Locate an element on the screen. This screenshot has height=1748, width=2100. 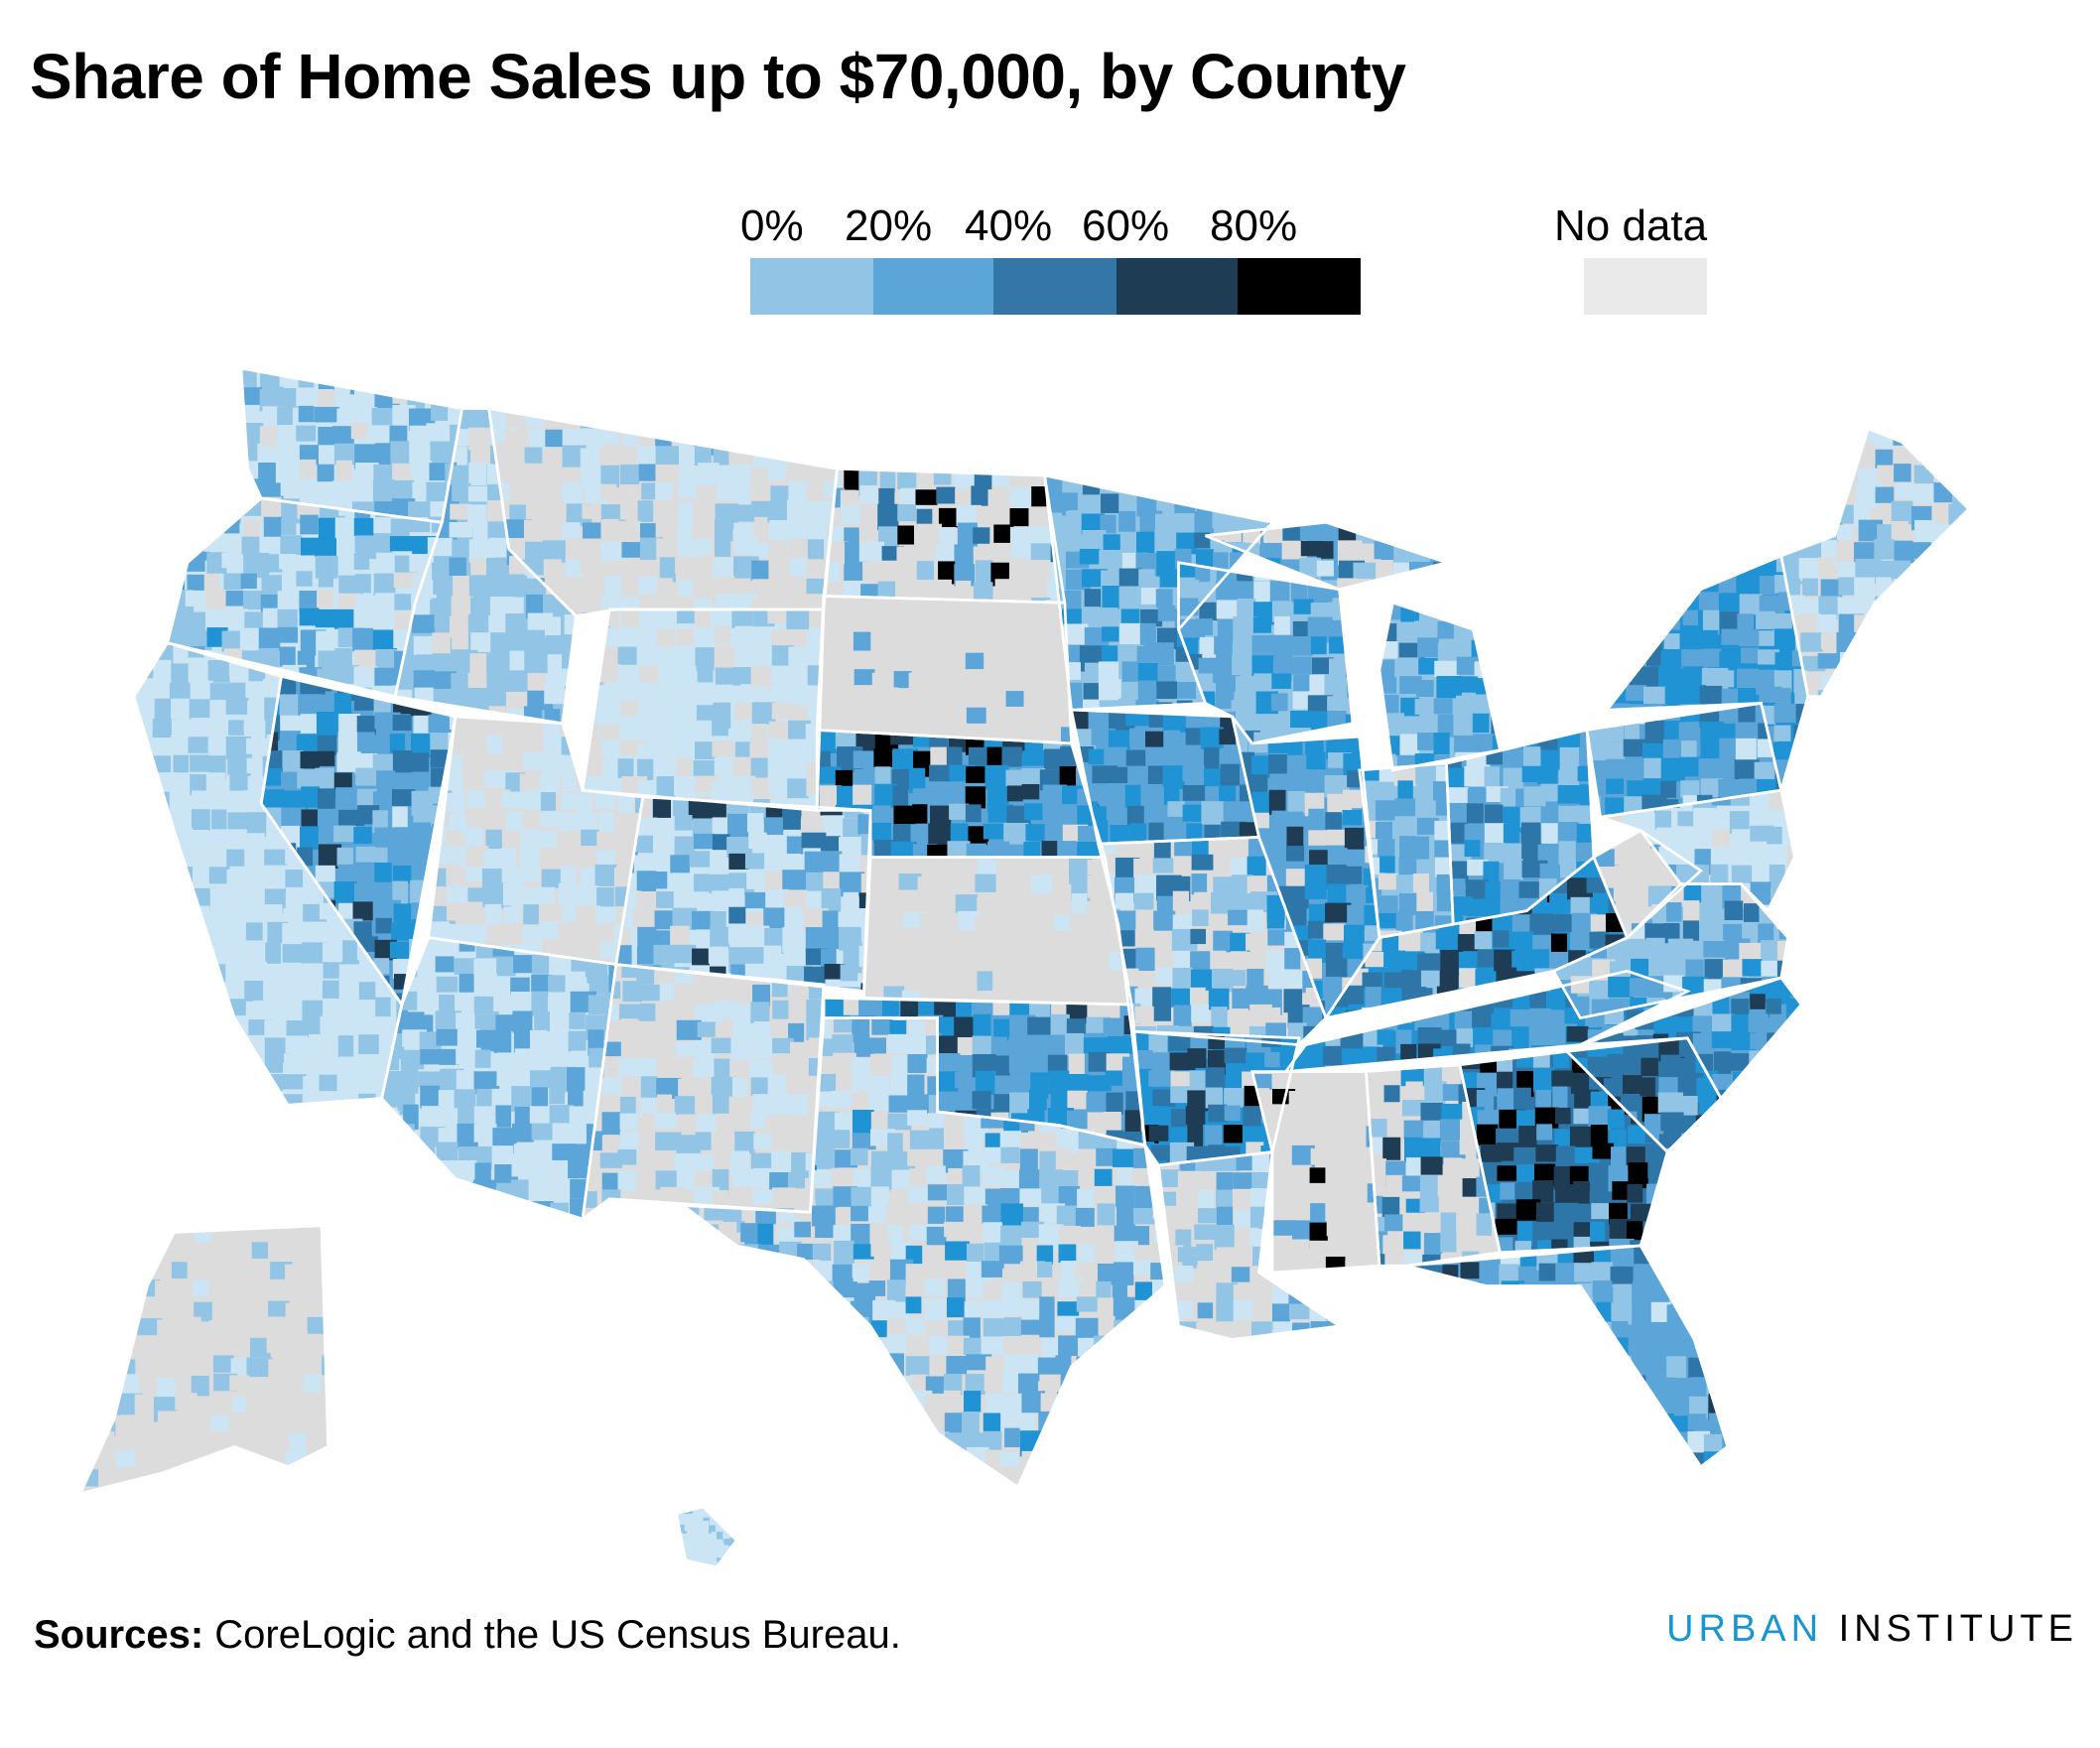
state-sd is located at coordinates (945, 669).